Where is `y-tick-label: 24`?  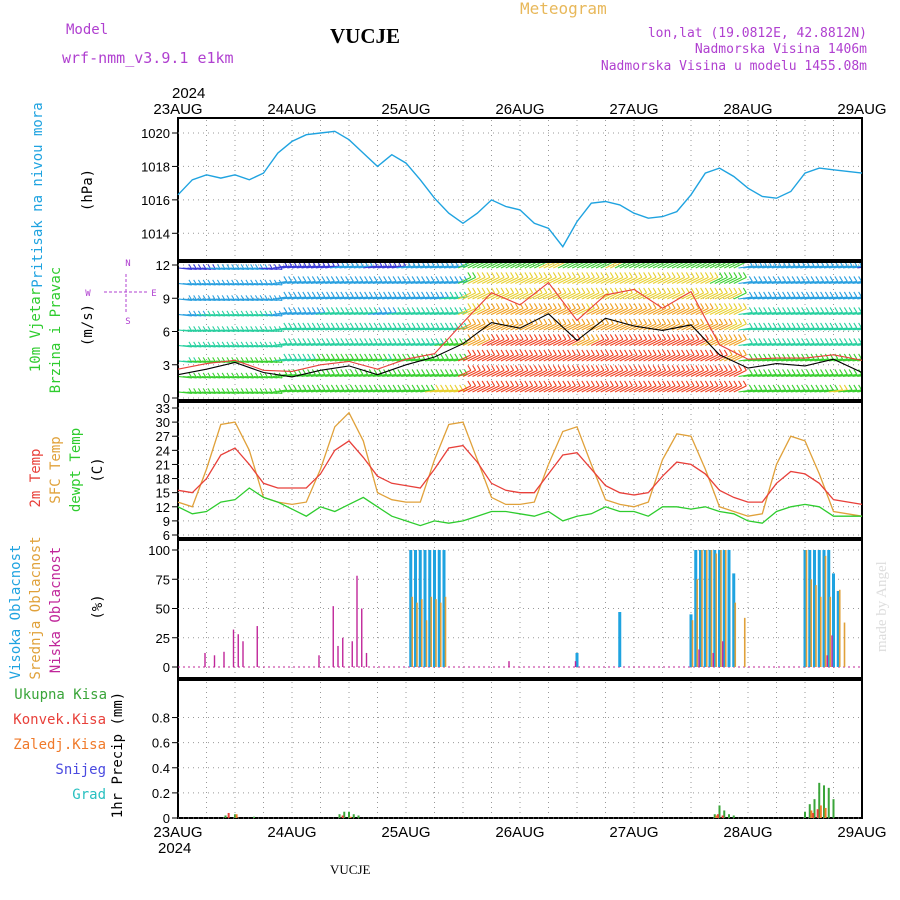 y-tick-label: 24 is located at coordinates (163, 450).